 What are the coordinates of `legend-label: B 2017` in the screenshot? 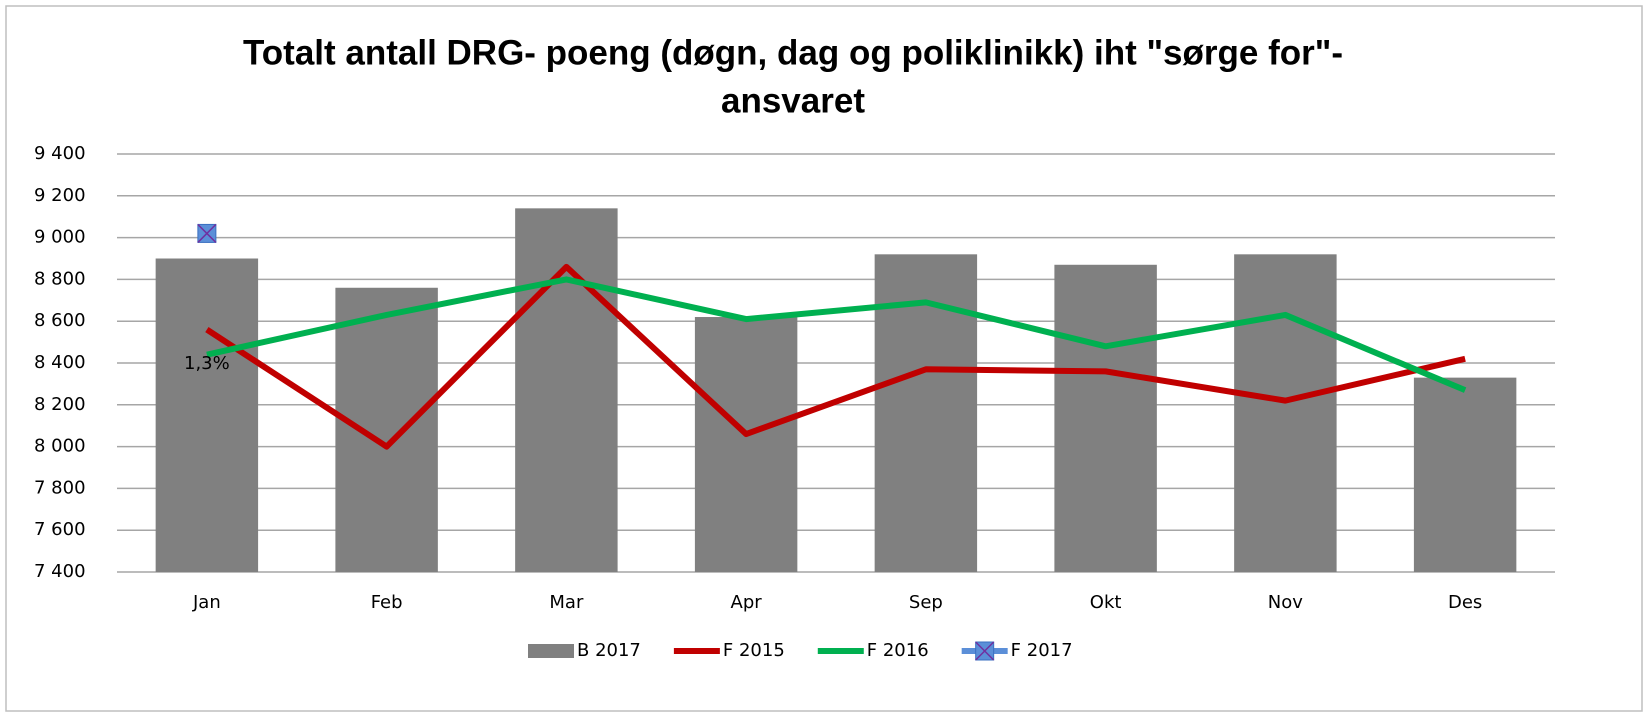 It's located at (609, 650).